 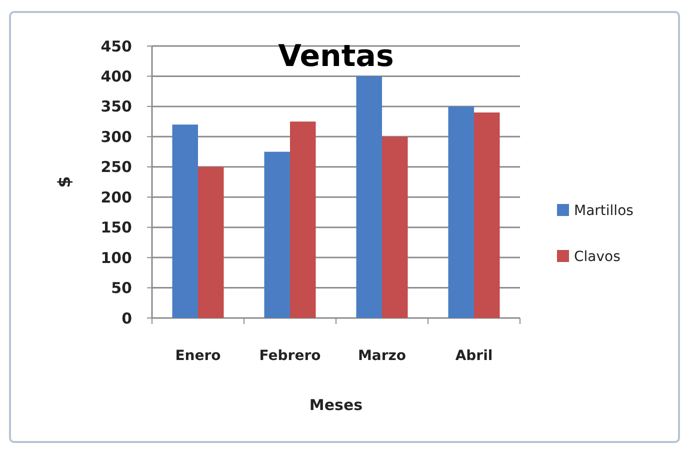 I want to click on y-tick-label: 150, so click(x=116, y=227).